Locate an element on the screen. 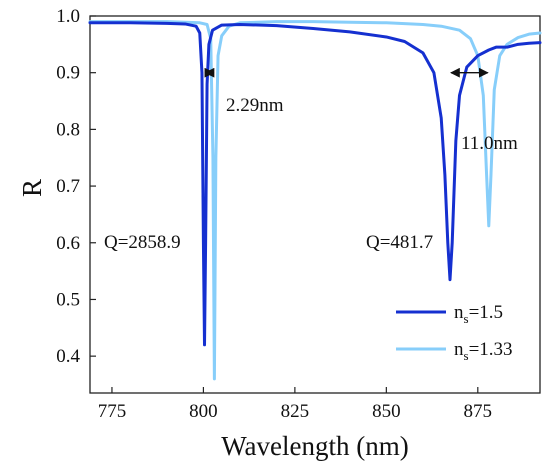  x-ticks: 775 800 825 850 875 is located at coordinates (295, 404).